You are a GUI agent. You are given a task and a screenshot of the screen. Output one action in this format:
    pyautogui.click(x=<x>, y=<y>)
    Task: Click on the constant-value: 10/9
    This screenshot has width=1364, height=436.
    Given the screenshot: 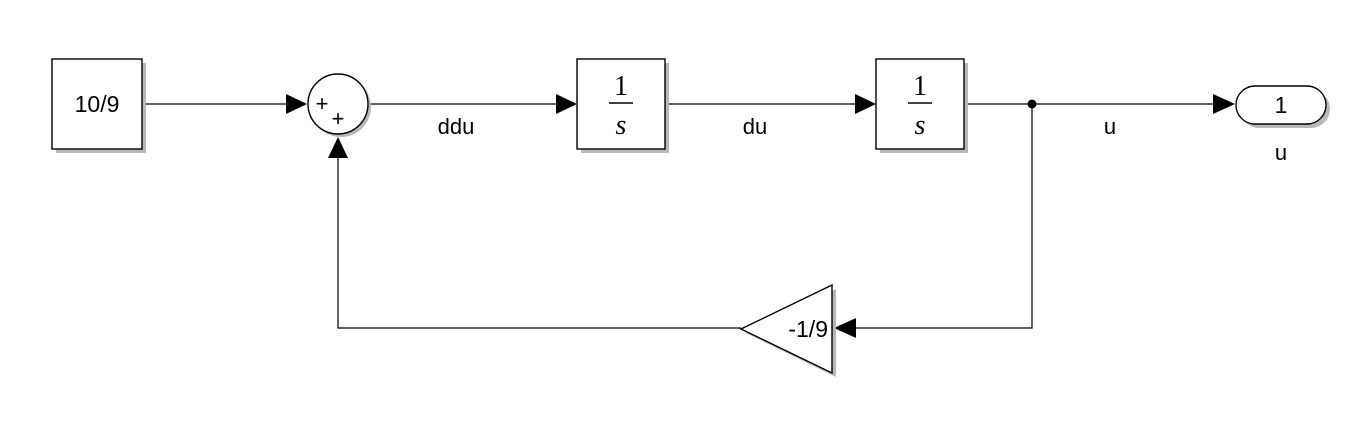 What is the action you would take?
    pyautogui.click(x=97, y=104)
    